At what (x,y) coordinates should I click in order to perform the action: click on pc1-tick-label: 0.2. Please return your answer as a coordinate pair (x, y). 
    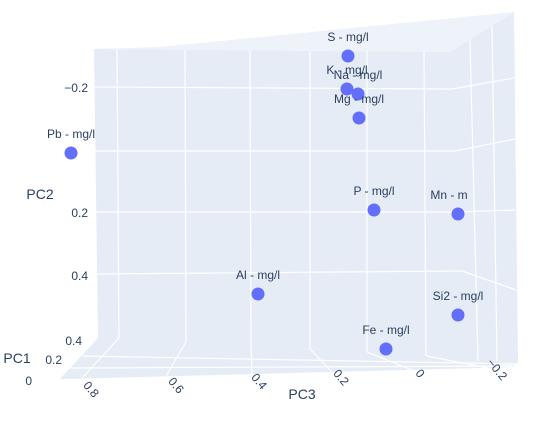
    Looking at the image, I should click on (53, 360).